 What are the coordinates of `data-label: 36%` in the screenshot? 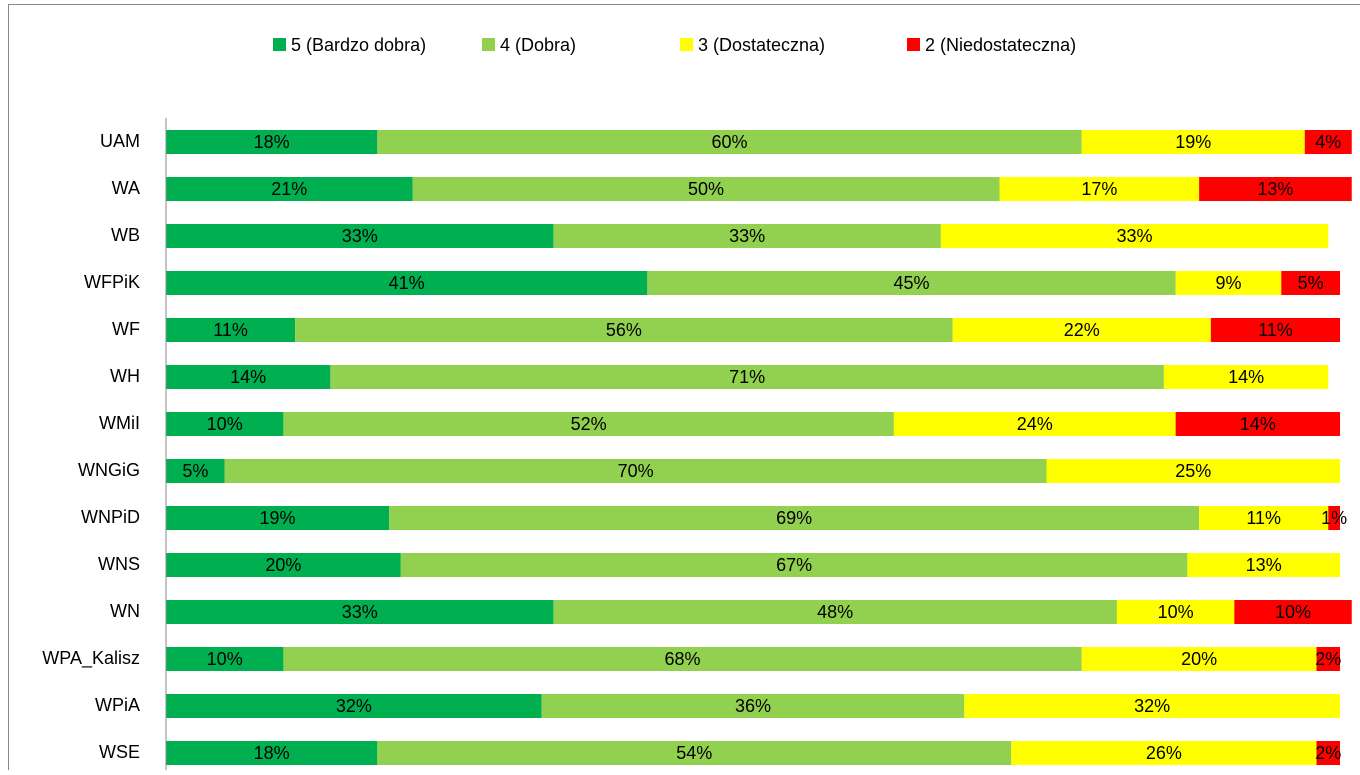 It's located at (753, 706).